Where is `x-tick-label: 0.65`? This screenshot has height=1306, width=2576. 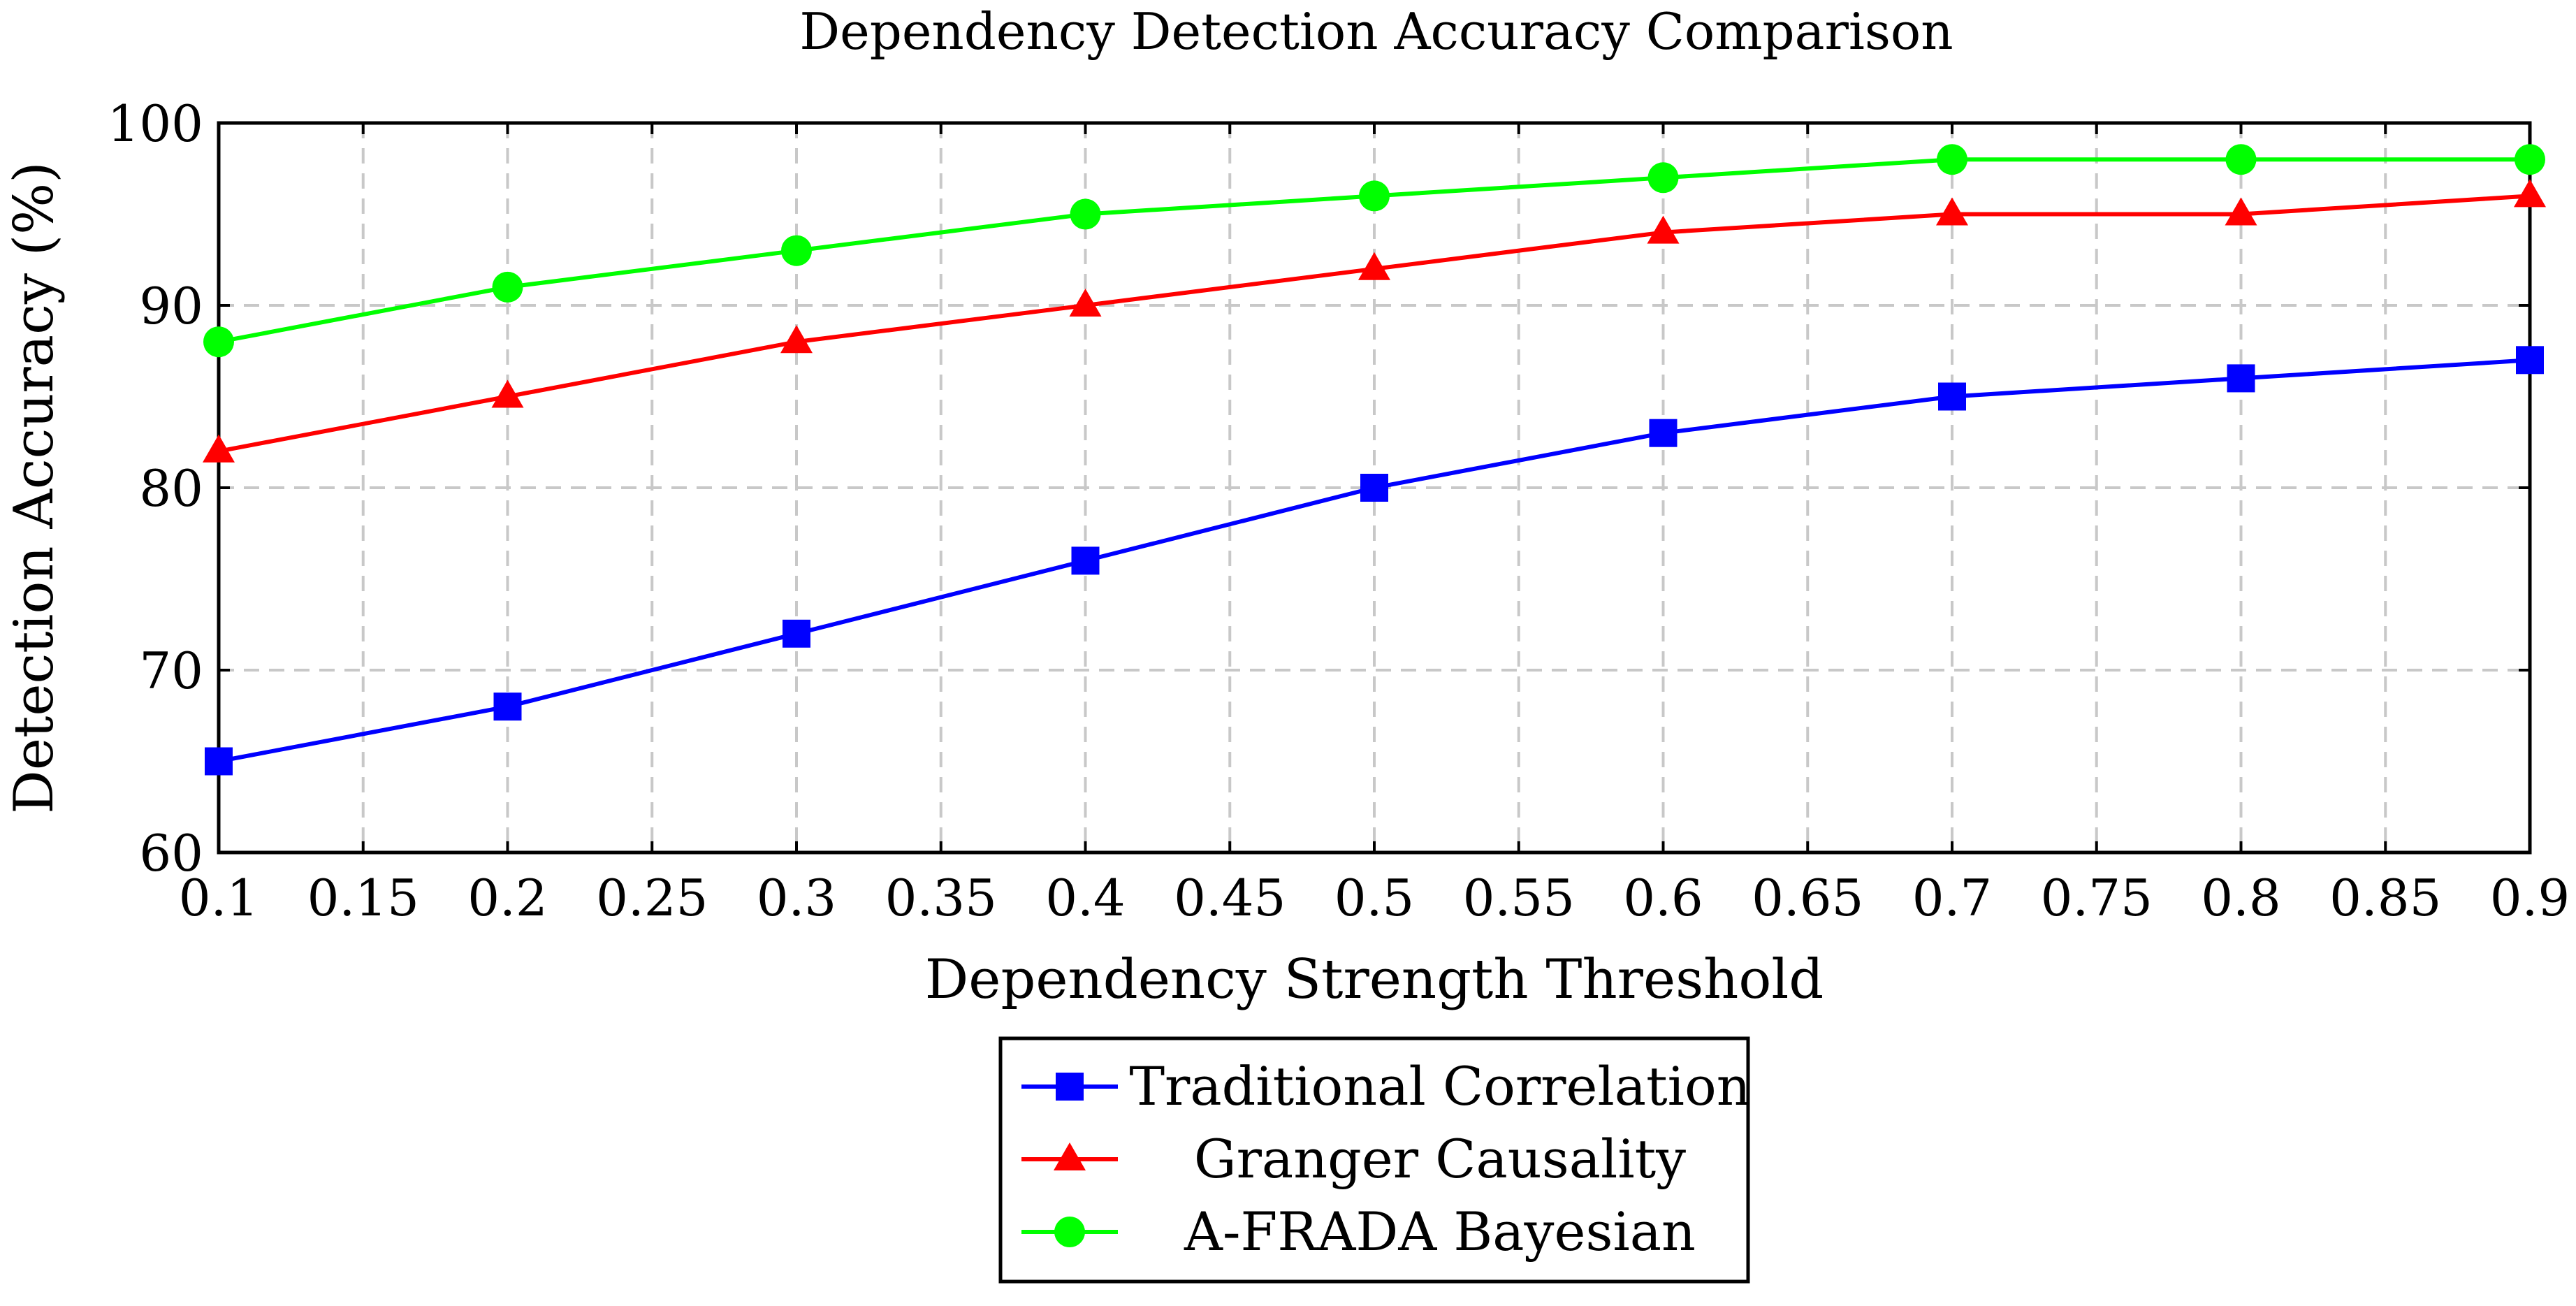
x-tick-label: 0.65 is located at coordinates (1807, 898).